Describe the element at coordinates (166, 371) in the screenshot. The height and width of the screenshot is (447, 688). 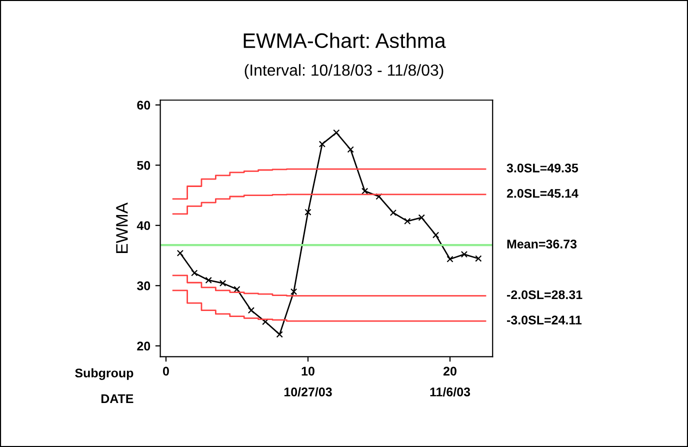
I see `x-tick-label: 0` at that location.